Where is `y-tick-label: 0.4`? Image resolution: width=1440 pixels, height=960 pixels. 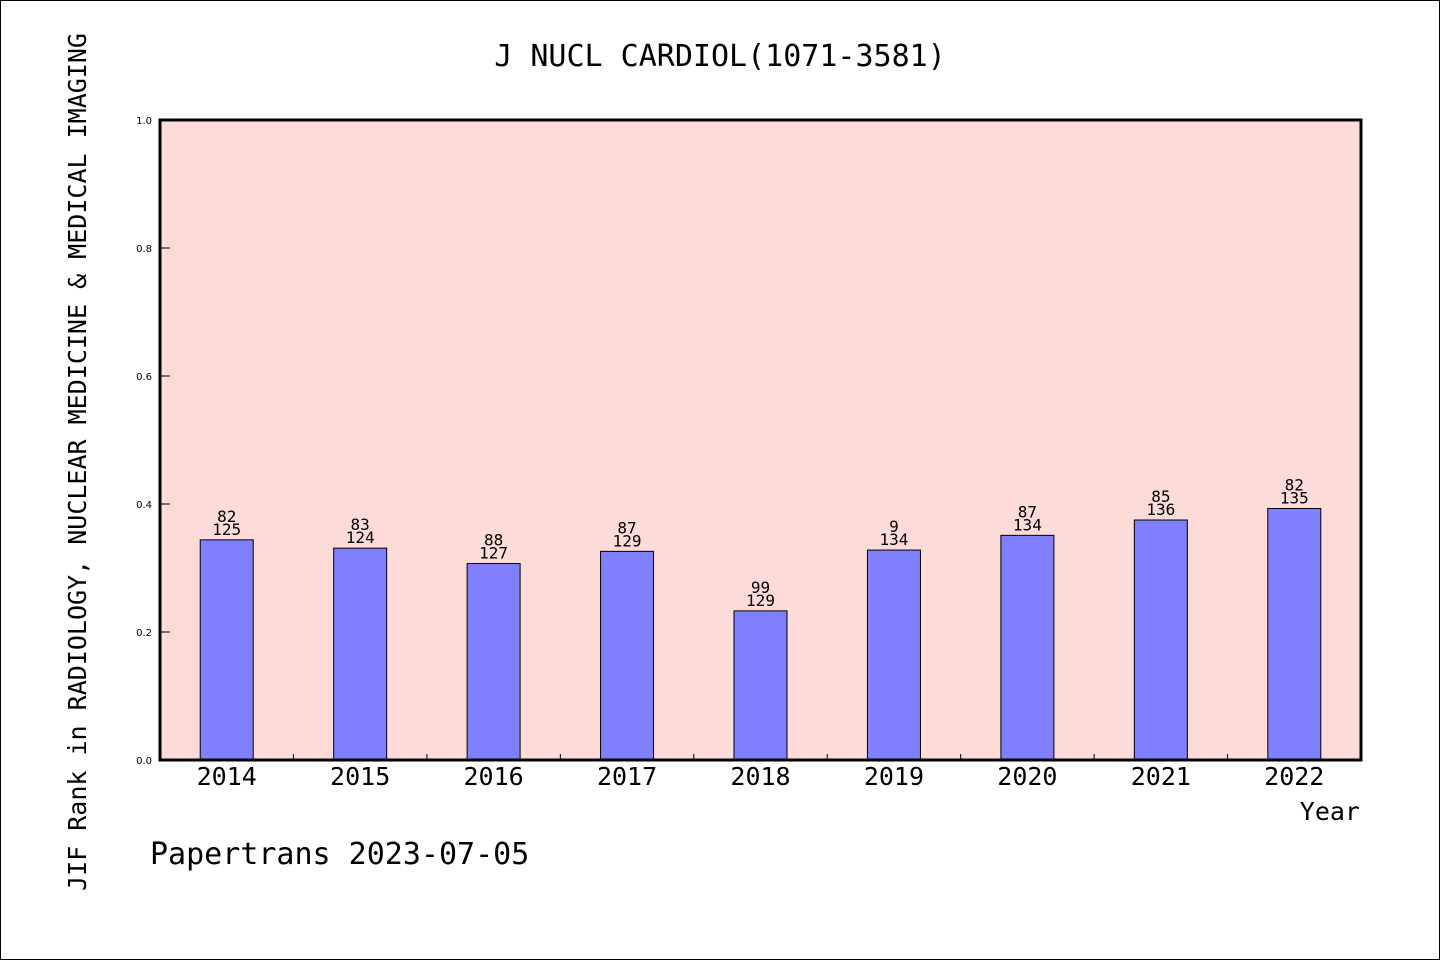 y-tick-label: 0.4 is located at coordinates (144, 505).